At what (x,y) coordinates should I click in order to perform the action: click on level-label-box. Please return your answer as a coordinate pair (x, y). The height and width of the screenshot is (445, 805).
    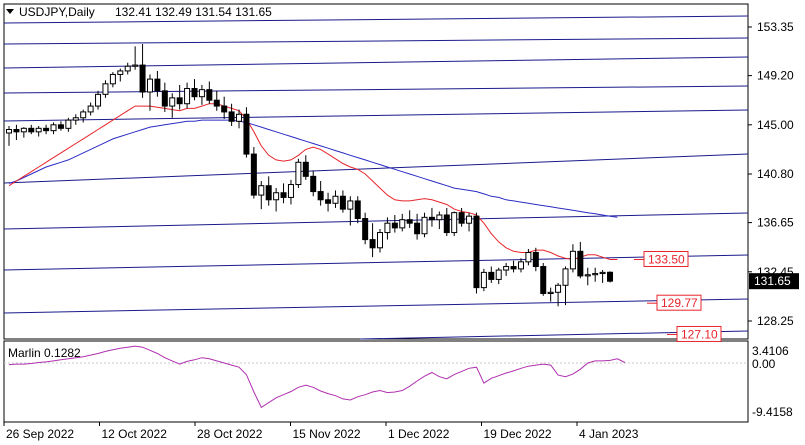
    Looking at the image, I should click on (679, 302).